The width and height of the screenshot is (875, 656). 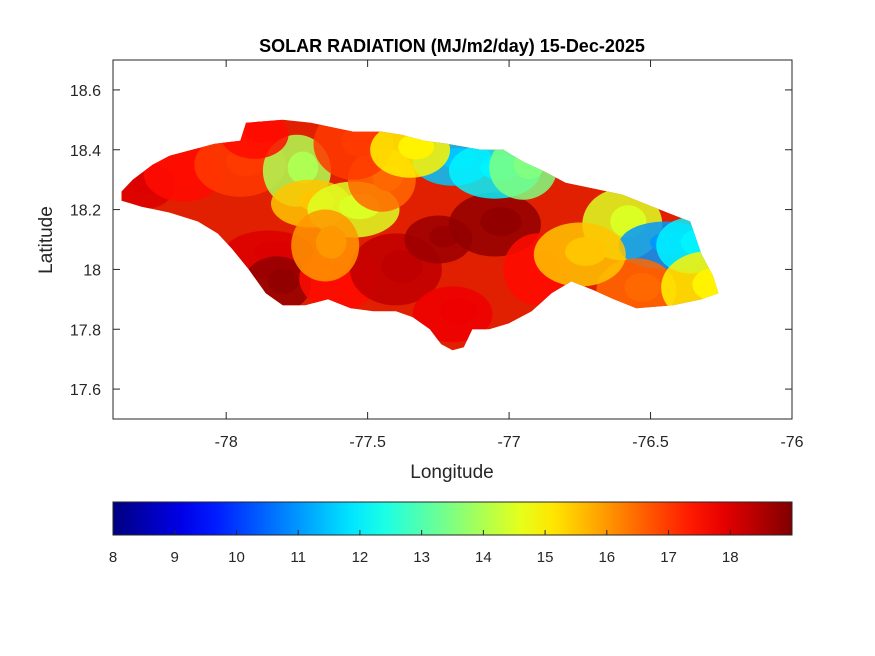 I want to click on y-tick-label: 17.6, so click(x=85, y=390).